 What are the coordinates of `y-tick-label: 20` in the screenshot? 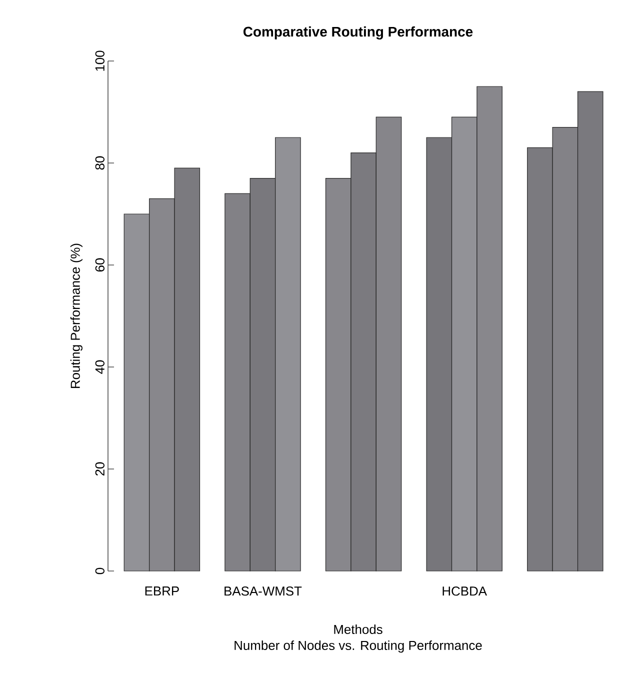 It's located at (99, 469).